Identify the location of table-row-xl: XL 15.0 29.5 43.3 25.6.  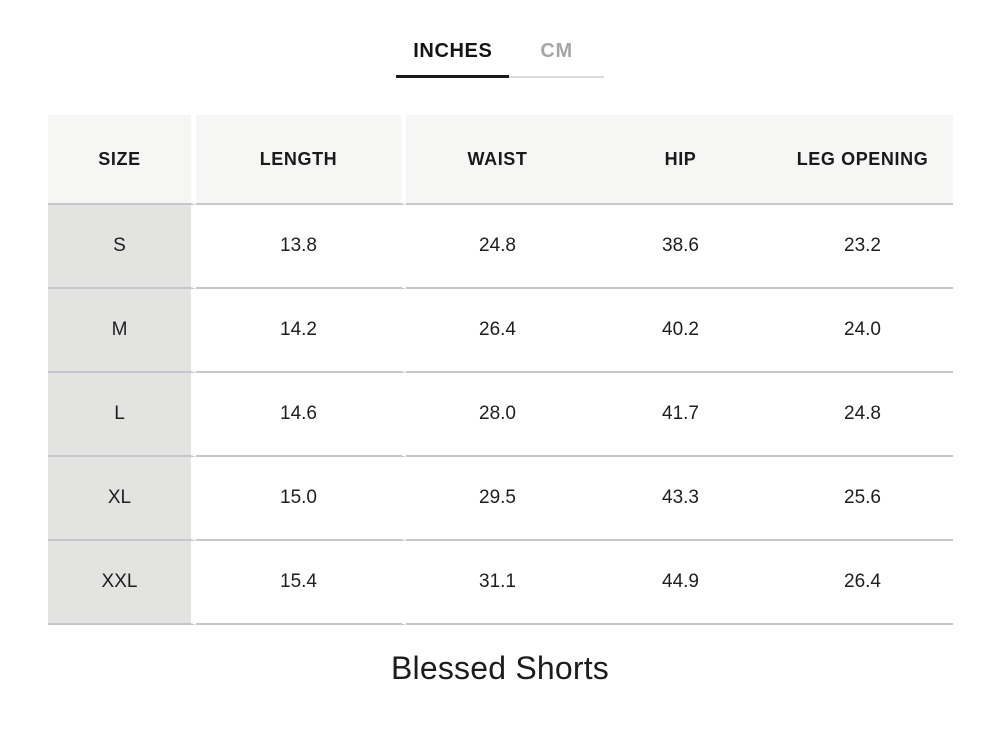
(500, 499).